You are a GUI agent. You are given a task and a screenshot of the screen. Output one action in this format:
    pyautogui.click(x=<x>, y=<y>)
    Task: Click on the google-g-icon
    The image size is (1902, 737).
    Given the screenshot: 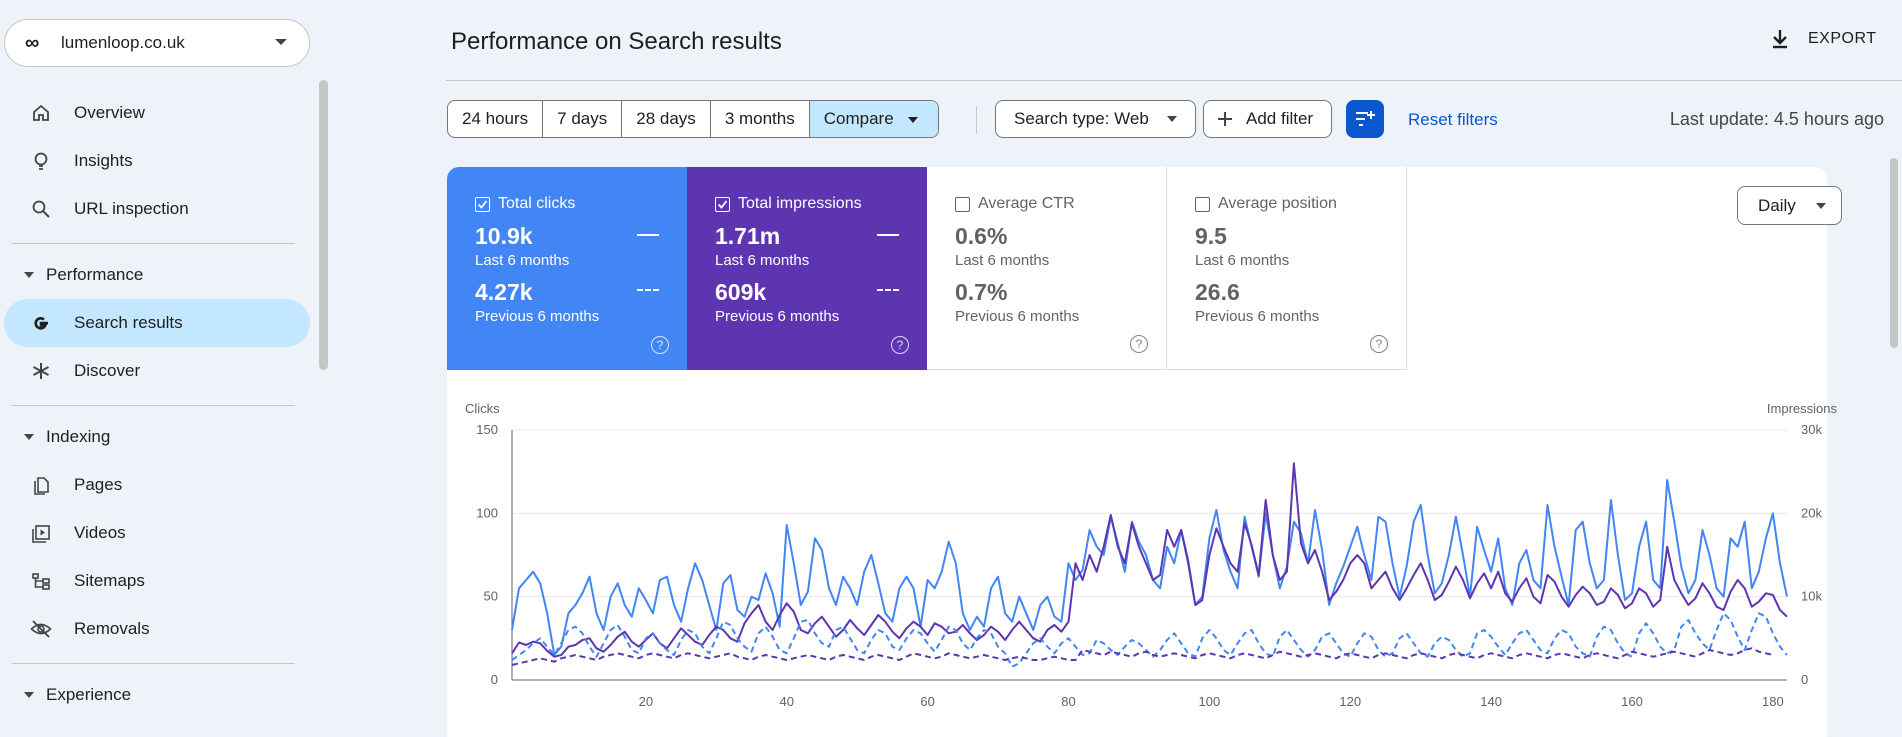 What is the action you would take?
    pyautogui.click(x=41, y=323)
    